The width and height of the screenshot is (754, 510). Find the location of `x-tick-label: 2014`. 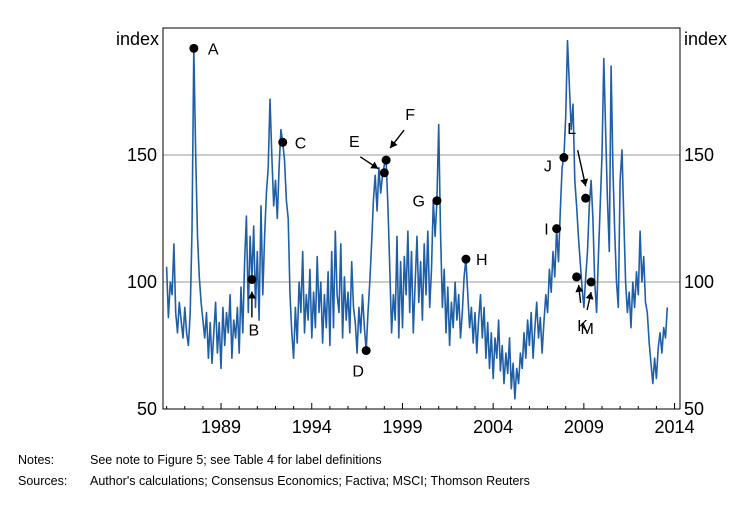

x-tick-label: 2014 is located at coordinates (675, 427).